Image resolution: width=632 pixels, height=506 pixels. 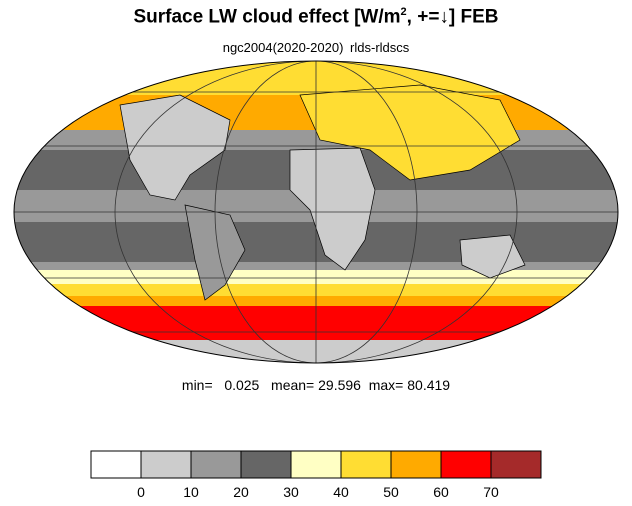 What do you see at coordinates (391, 492) in the screenshot?
I see `colorbar-tick-label: 50` at bounding box center [391, 492].